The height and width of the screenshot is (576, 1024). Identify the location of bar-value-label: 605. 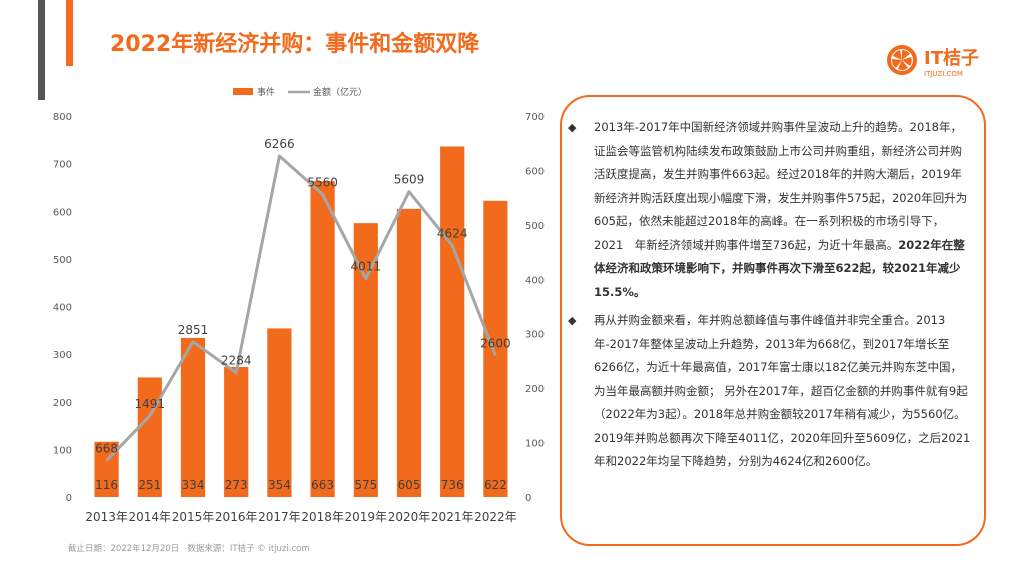
(409, 485).